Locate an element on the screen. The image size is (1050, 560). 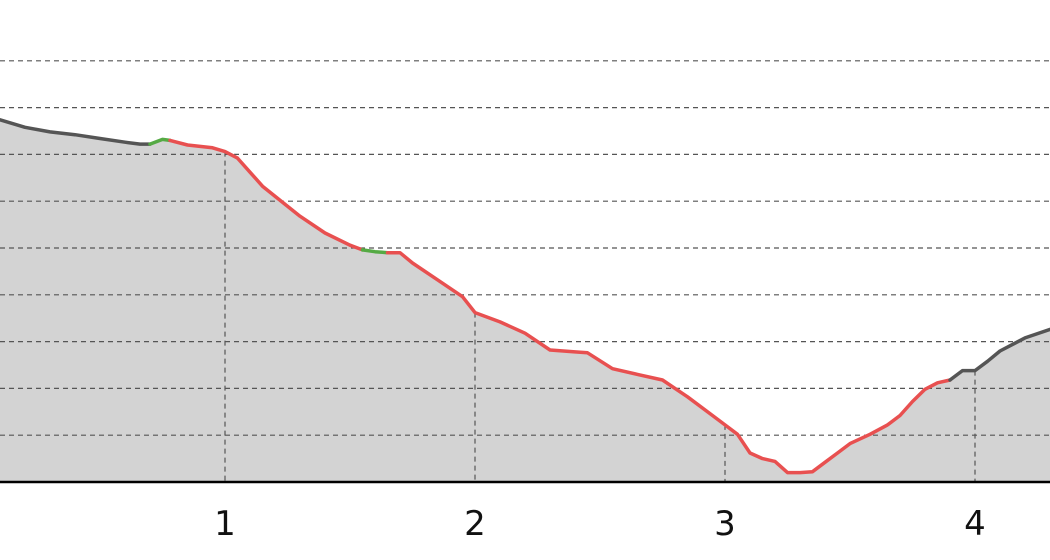
axis-layer: 1 2 3 4 is located at coordinates (525, 512).